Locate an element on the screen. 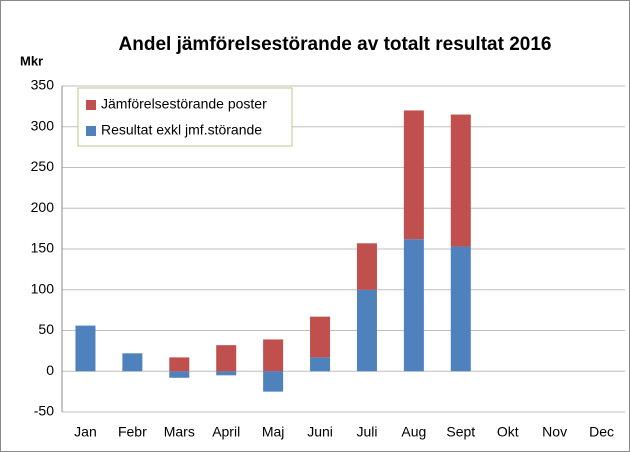 Image resolution: width=630 pixels, height=452 pixels. y-tick-label: 200 is located at coordinates (43, 207).